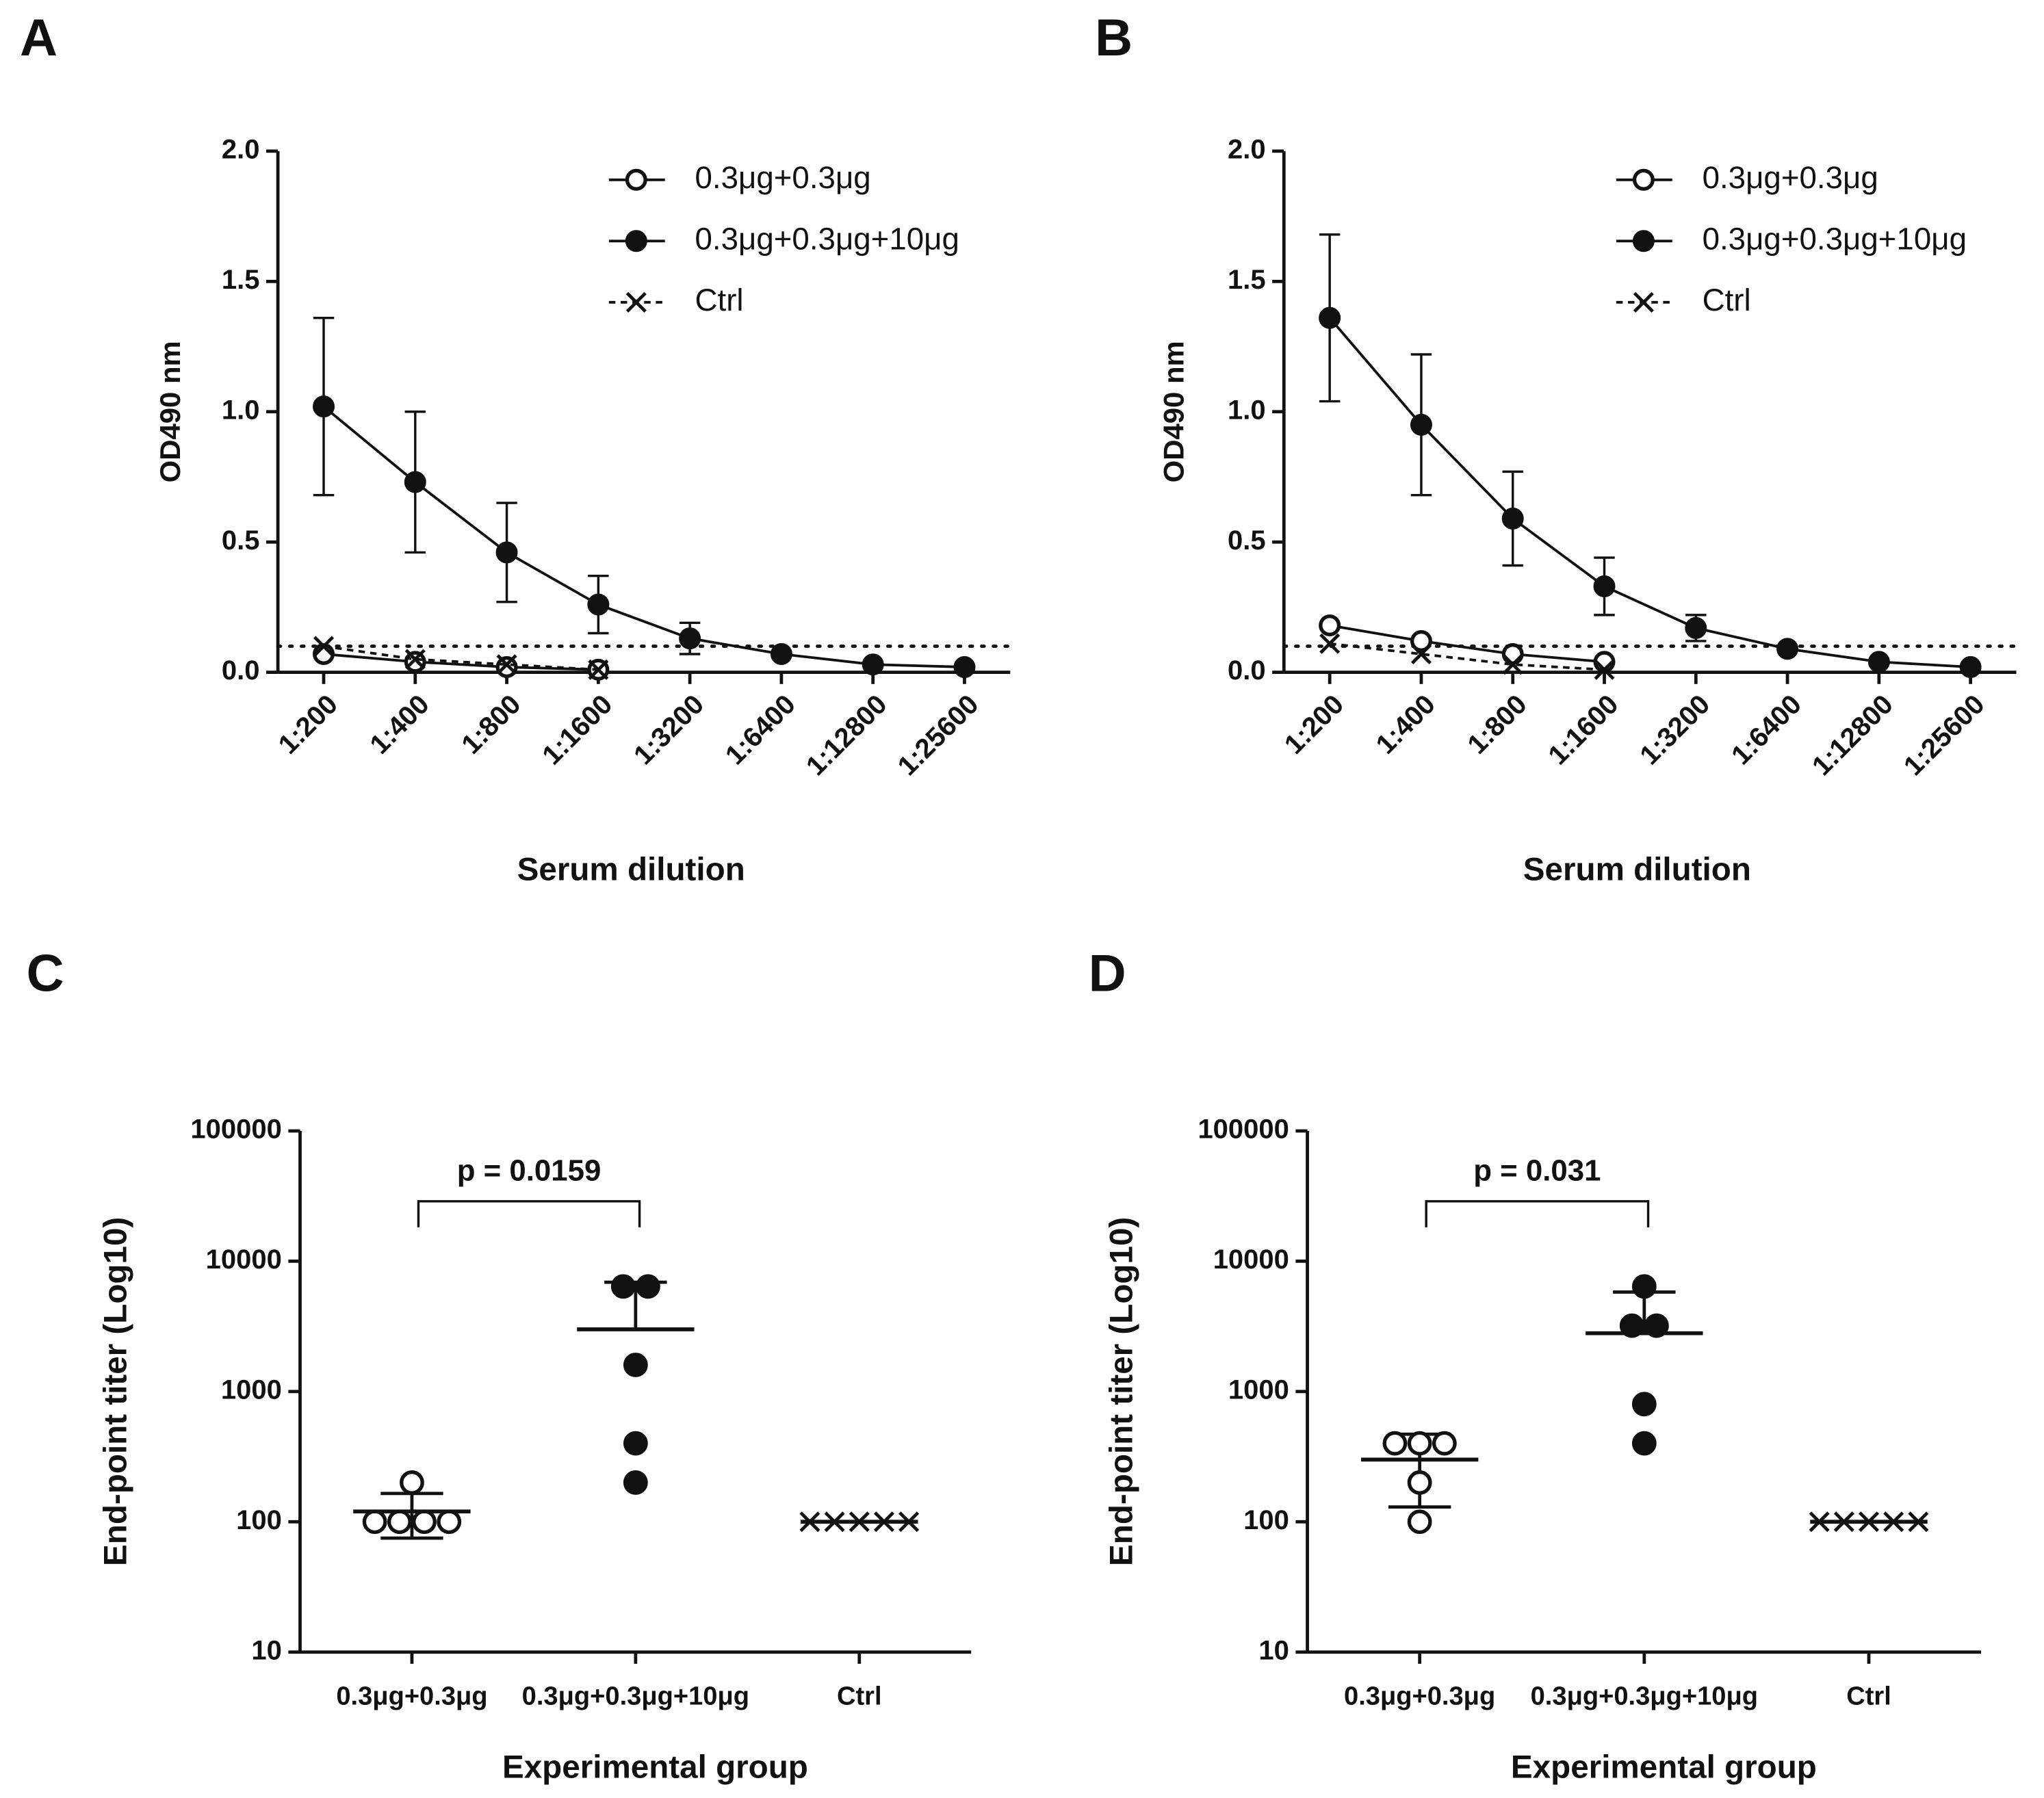 This screenshot has height=1798, width=2044. What do you see at coordinates (529, 1170) in the screenshot?
I see `p-value: p = 0.0159` at bounding box center [529, 1170].